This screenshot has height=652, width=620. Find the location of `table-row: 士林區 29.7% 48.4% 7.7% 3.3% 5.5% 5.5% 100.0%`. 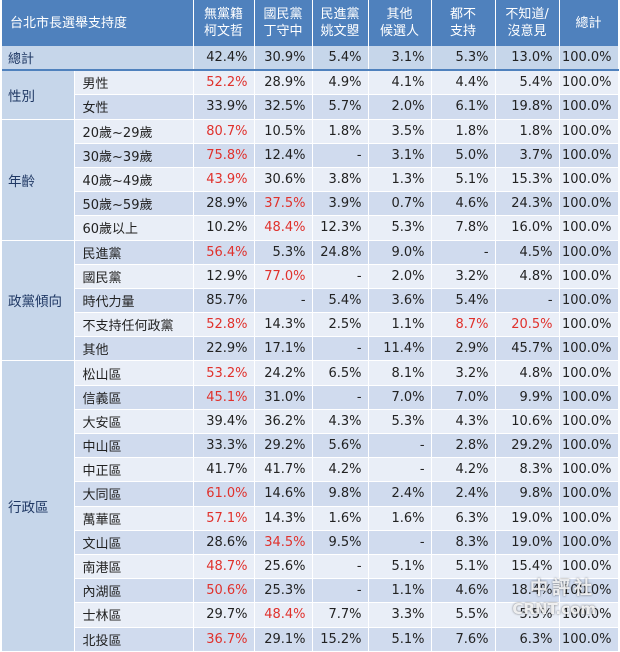

table-row: 士林區 29.7% 48.4% 7.7% 3.3% 5.5% 5.5% 100.0% is located at coordinates (310, 615).